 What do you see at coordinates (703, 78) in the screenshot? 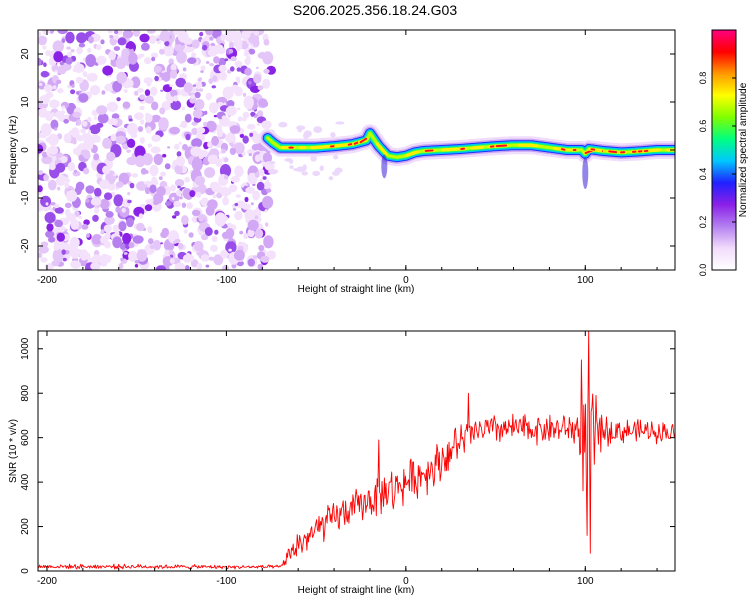
I see `colorbar-tick-label: 0.8` at bounding box center [703, 78].